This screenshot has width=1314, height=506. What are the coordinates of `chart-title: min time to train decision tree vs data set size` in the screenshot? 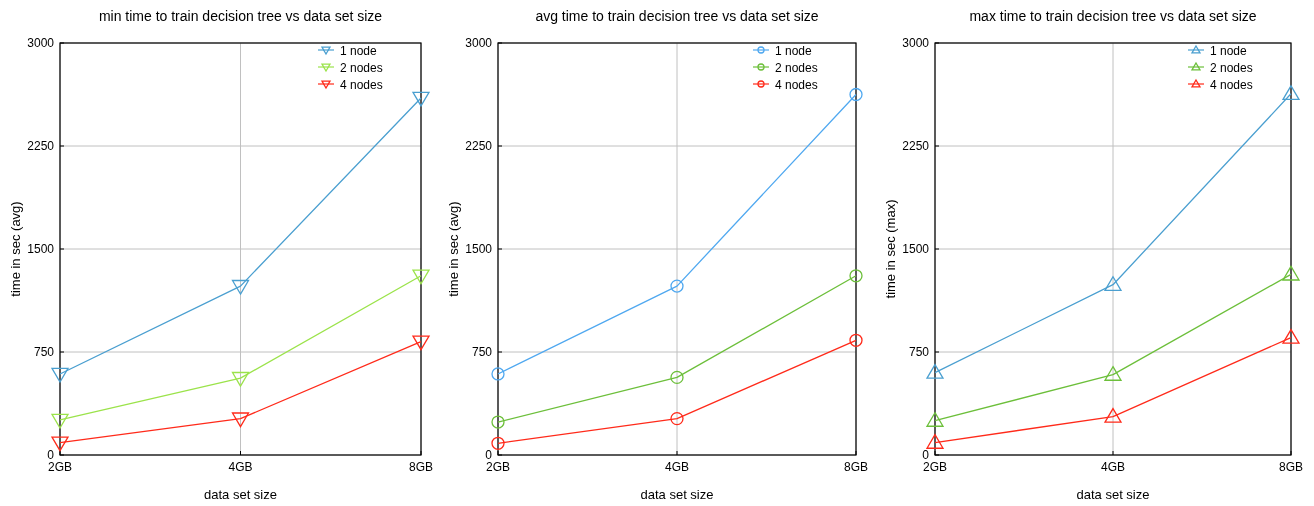 It's located at (240, 16).